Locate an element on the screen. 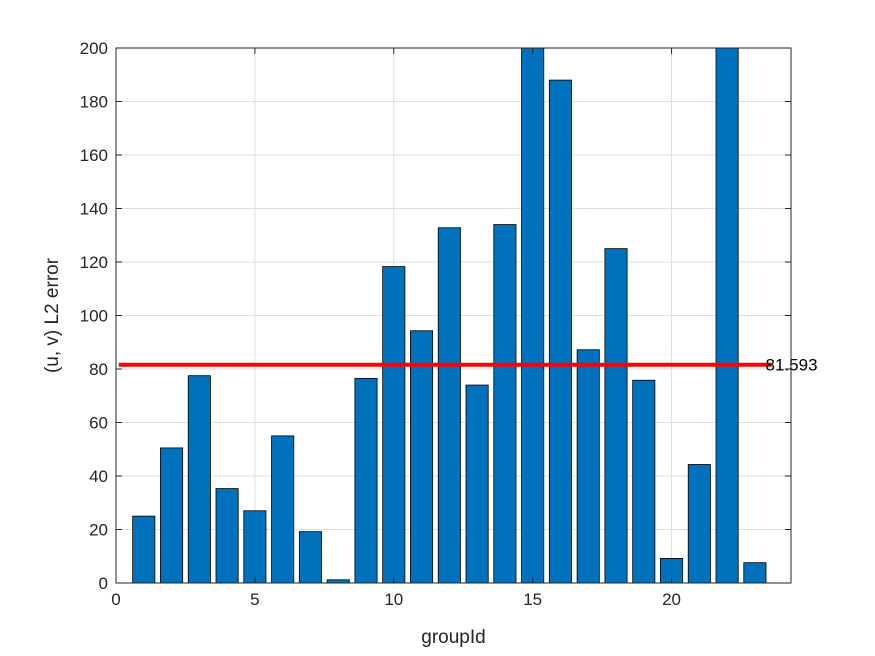  x-tick-label: 20 is located at coordinates (671, 599).